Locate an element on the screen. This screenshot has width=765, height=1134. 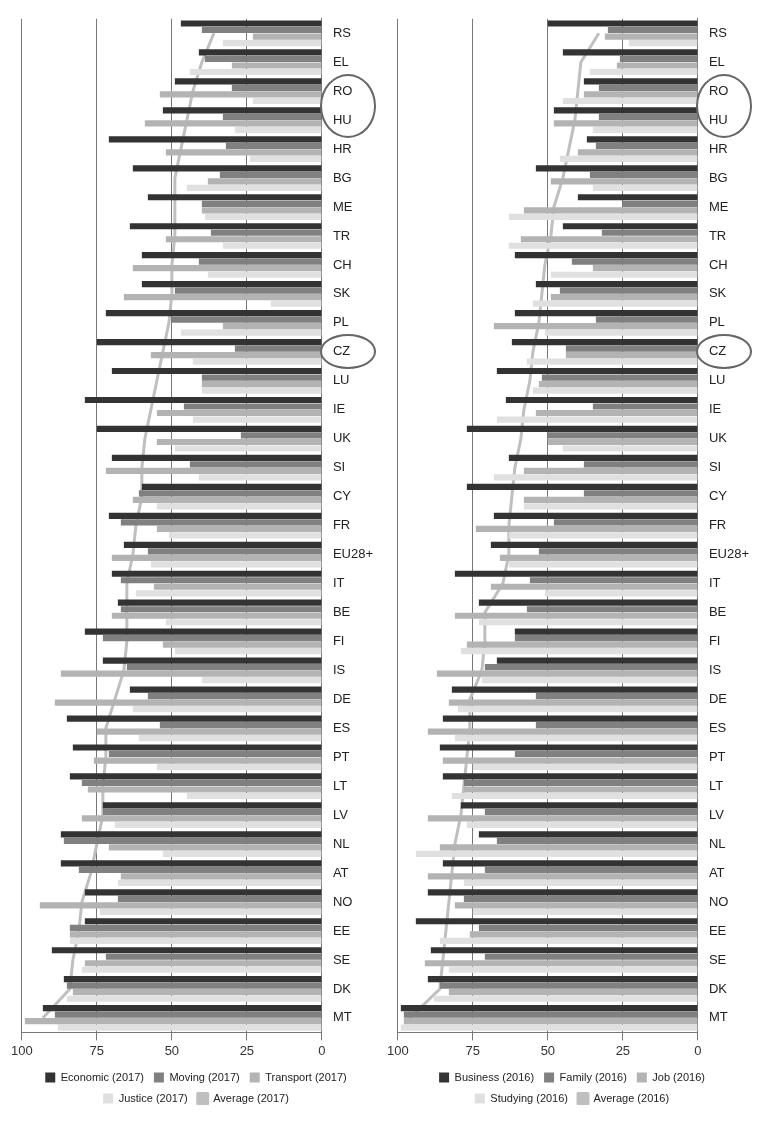
legend-label: Job (2016) is located at coordinates (678, 1076).